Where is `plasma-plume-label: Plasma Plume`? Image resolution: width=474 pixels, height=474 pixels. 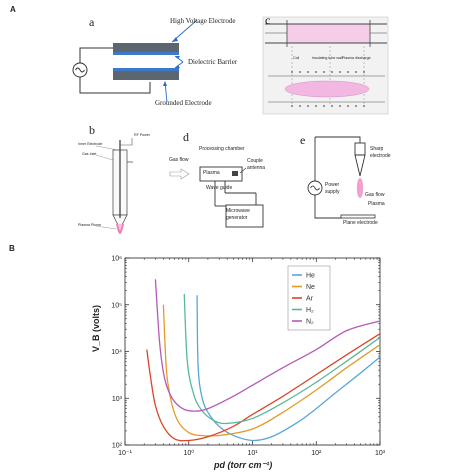
plasma-plume-label: Plasma Plume is located at coordinates (90, 225).